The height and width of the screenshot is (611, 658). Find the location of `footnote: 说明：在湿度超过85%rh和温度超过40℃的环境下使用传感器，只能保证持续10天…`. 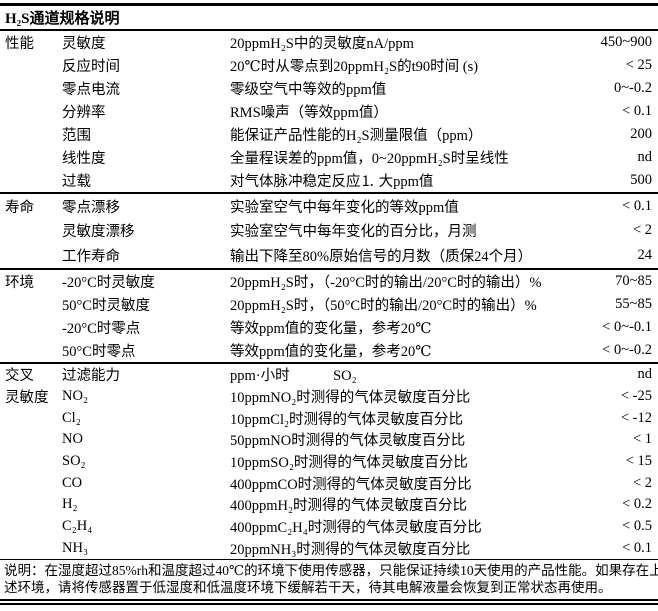

footnote: 说明：在湿度超过85%rh和温度超过40℃的环境下使用传感器，只能保证持续10天… is located at coordinates (329, 578).